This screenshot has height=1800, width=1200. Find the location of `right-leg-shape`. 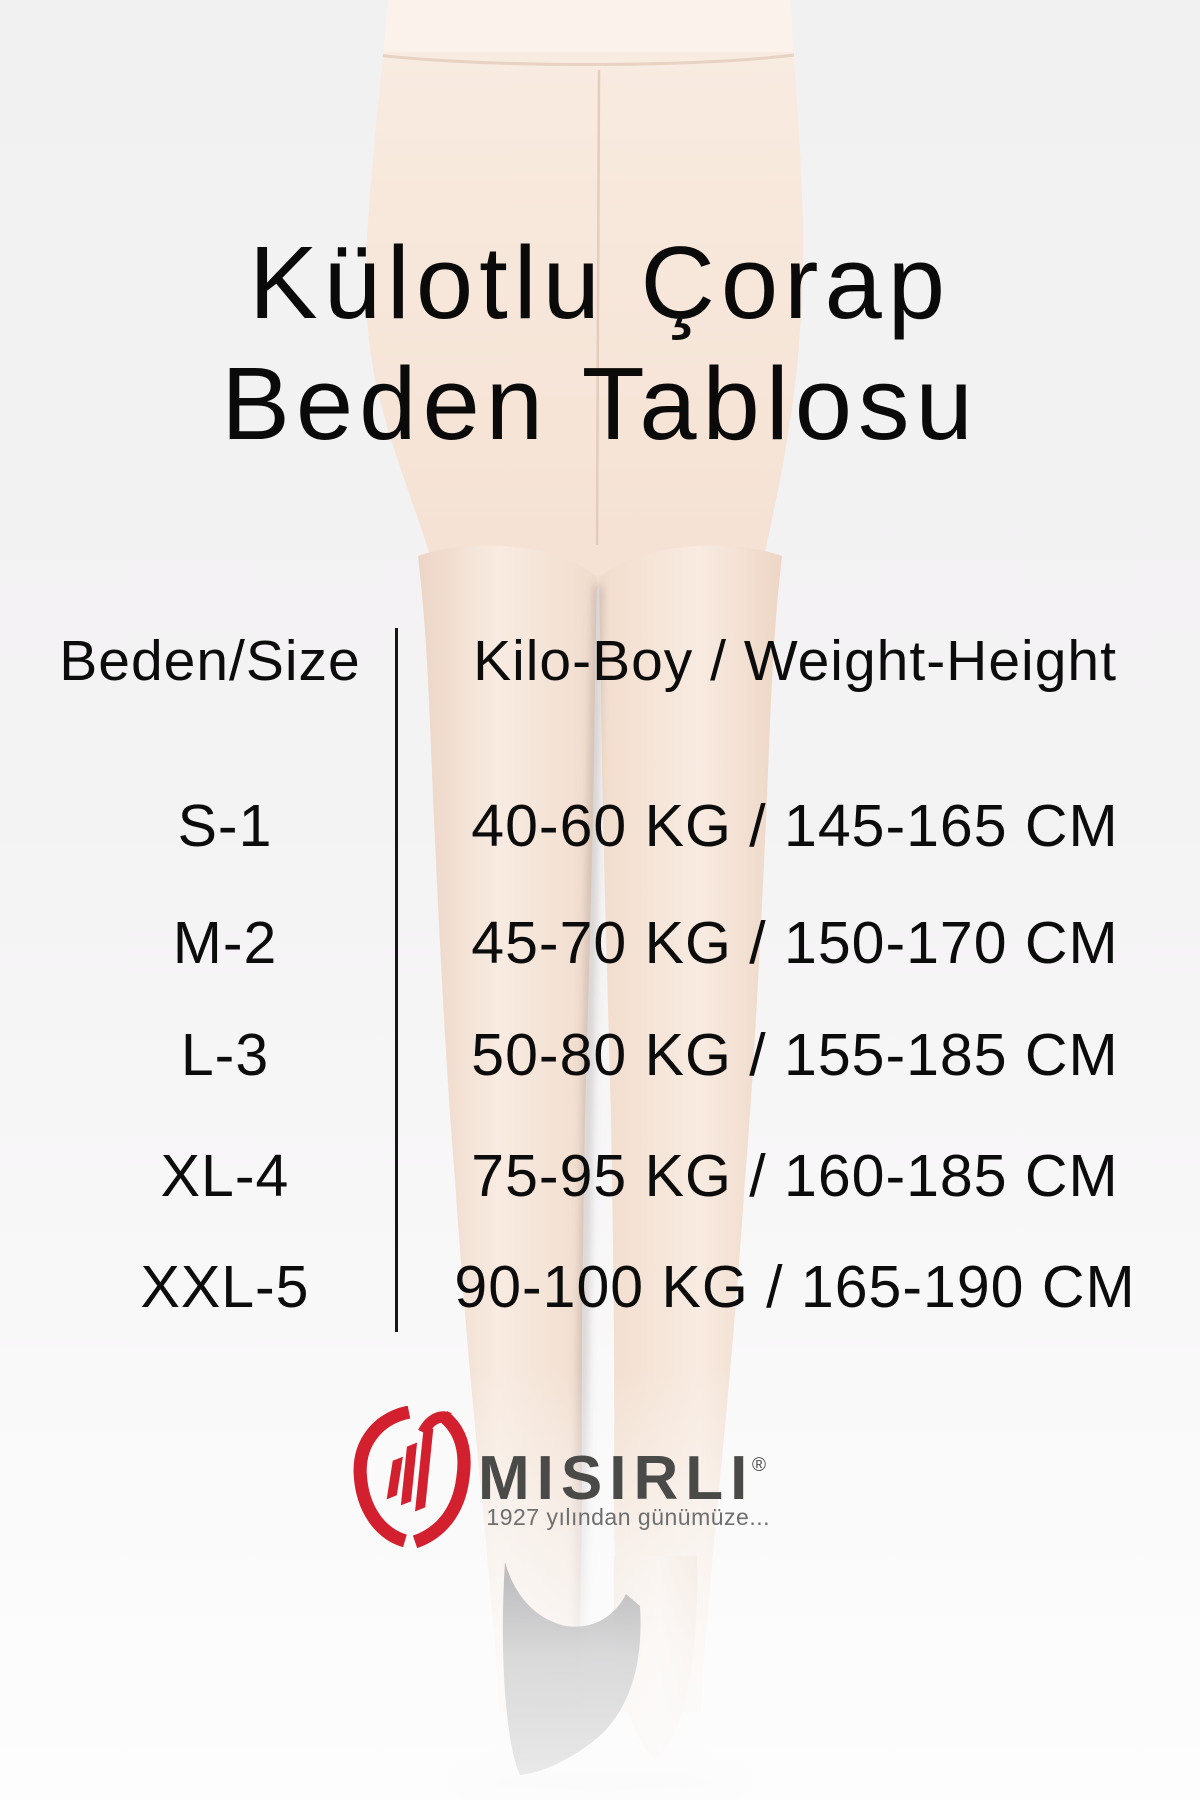

right-leg-shape is located at coordinates (690, 1128).